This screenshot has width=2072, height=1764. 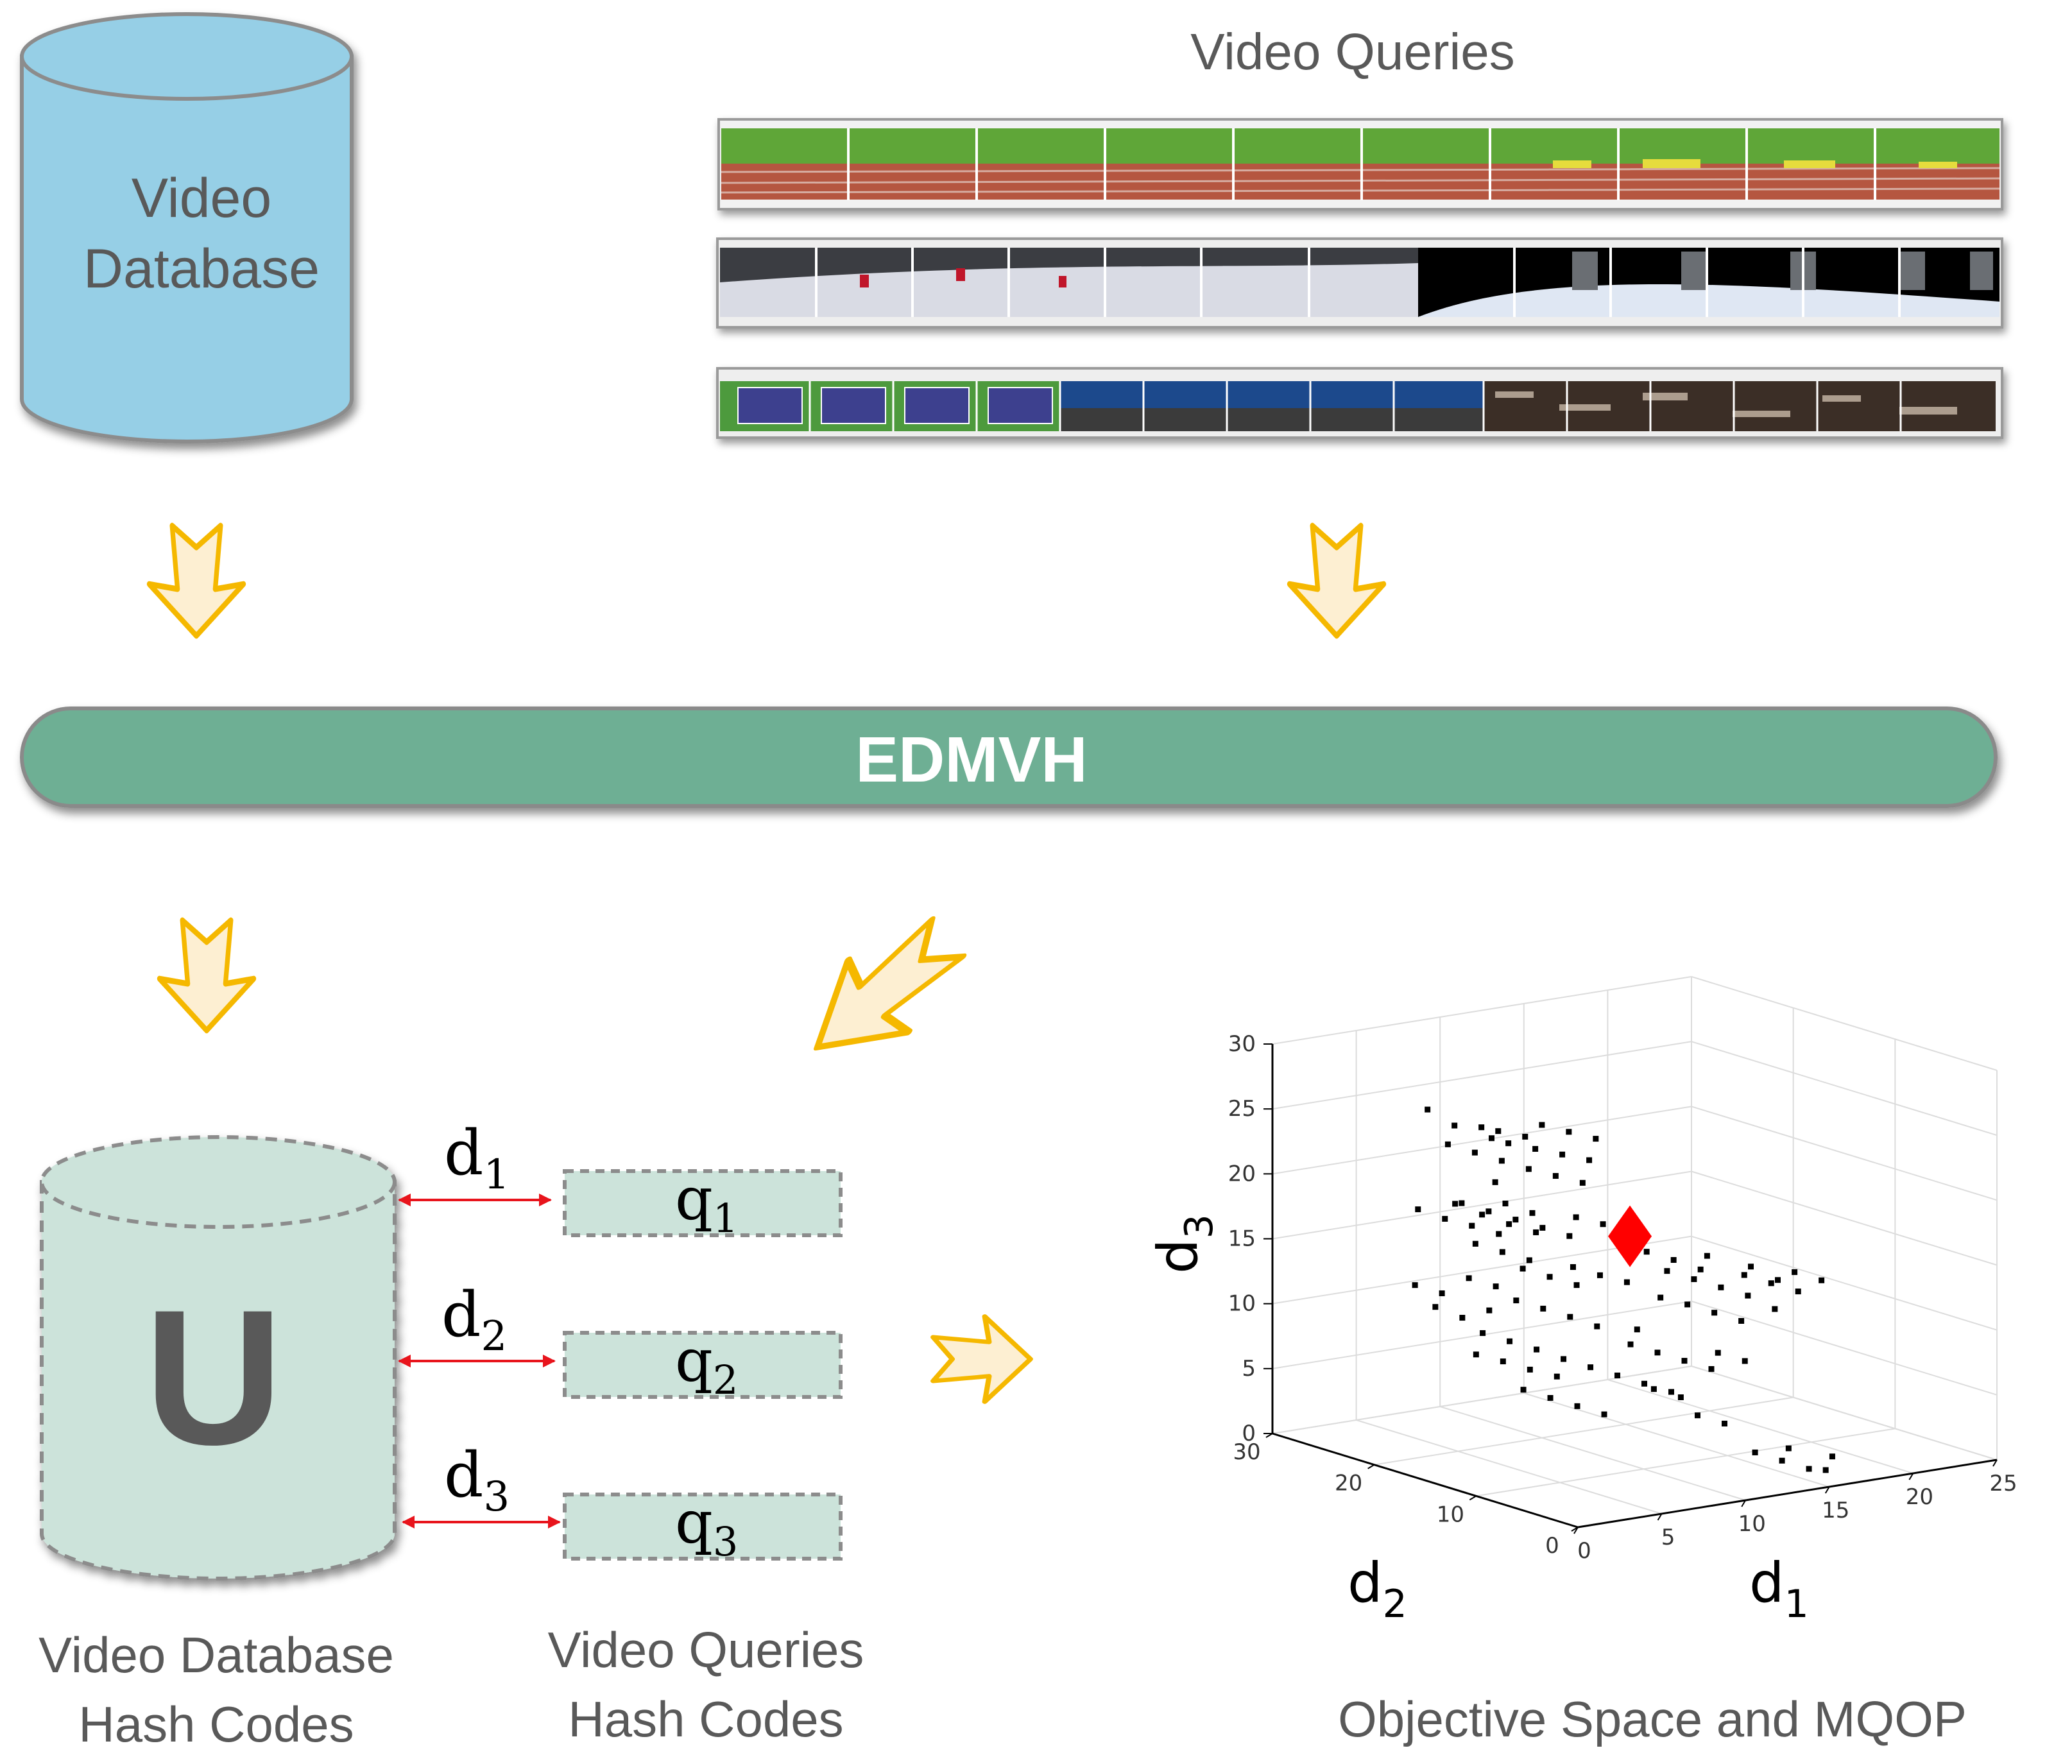 I want to click on y-tick-label: 0, so click(x=1552, y=1546).